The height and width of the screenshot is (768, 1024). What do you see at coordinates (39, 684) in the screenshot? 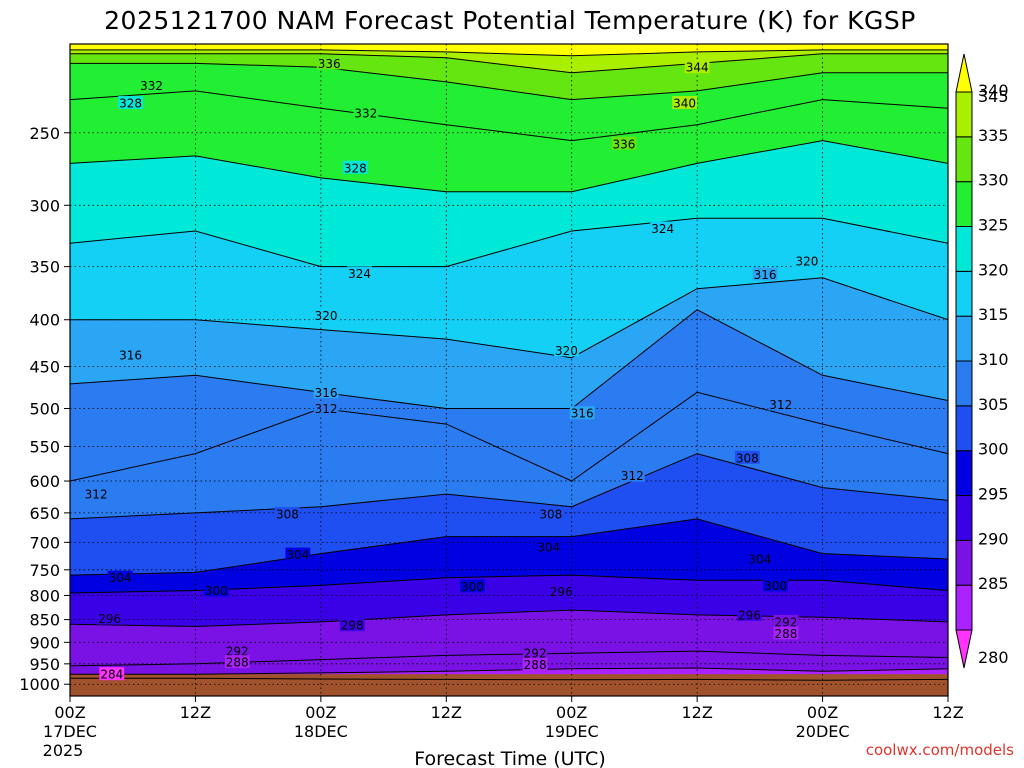
I see `y-tick-label: 1000` at bounding box center [39, 684].